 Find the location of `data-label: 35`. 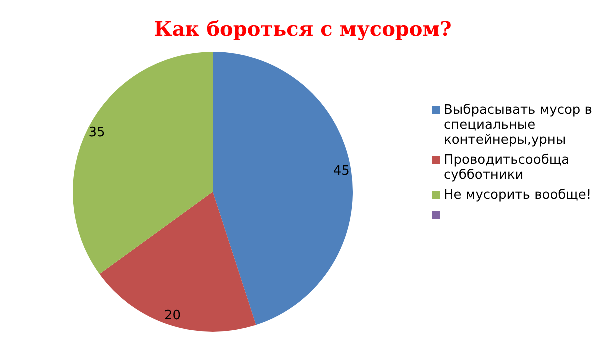

data-label: 35 is located at coordinates (97, 132).